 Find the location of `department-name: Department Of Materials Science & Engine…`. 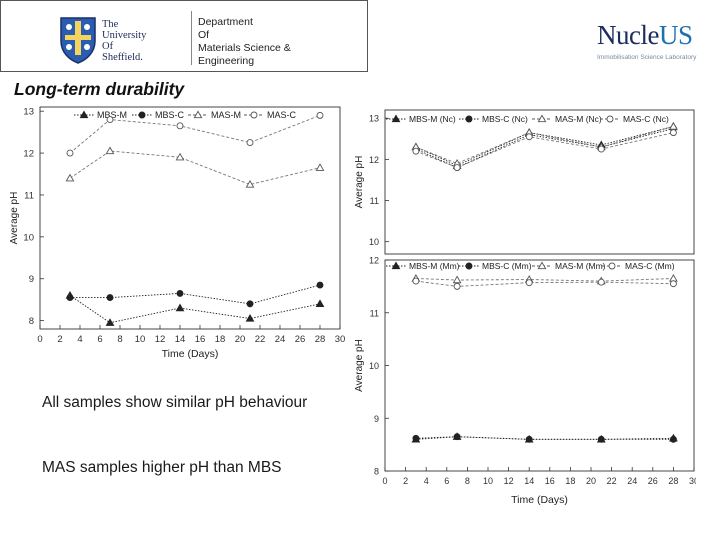

department-name: Department Of Materials Science & Engine… is located at coordinates (244, 42).